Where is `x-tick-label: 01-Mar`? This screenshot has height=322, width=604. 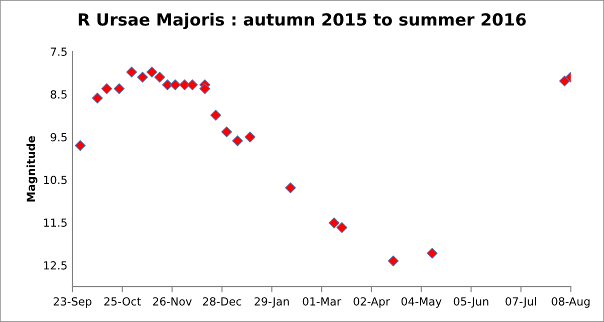 x-tick-label: 01-Mar is located at coordinates (322, 301).